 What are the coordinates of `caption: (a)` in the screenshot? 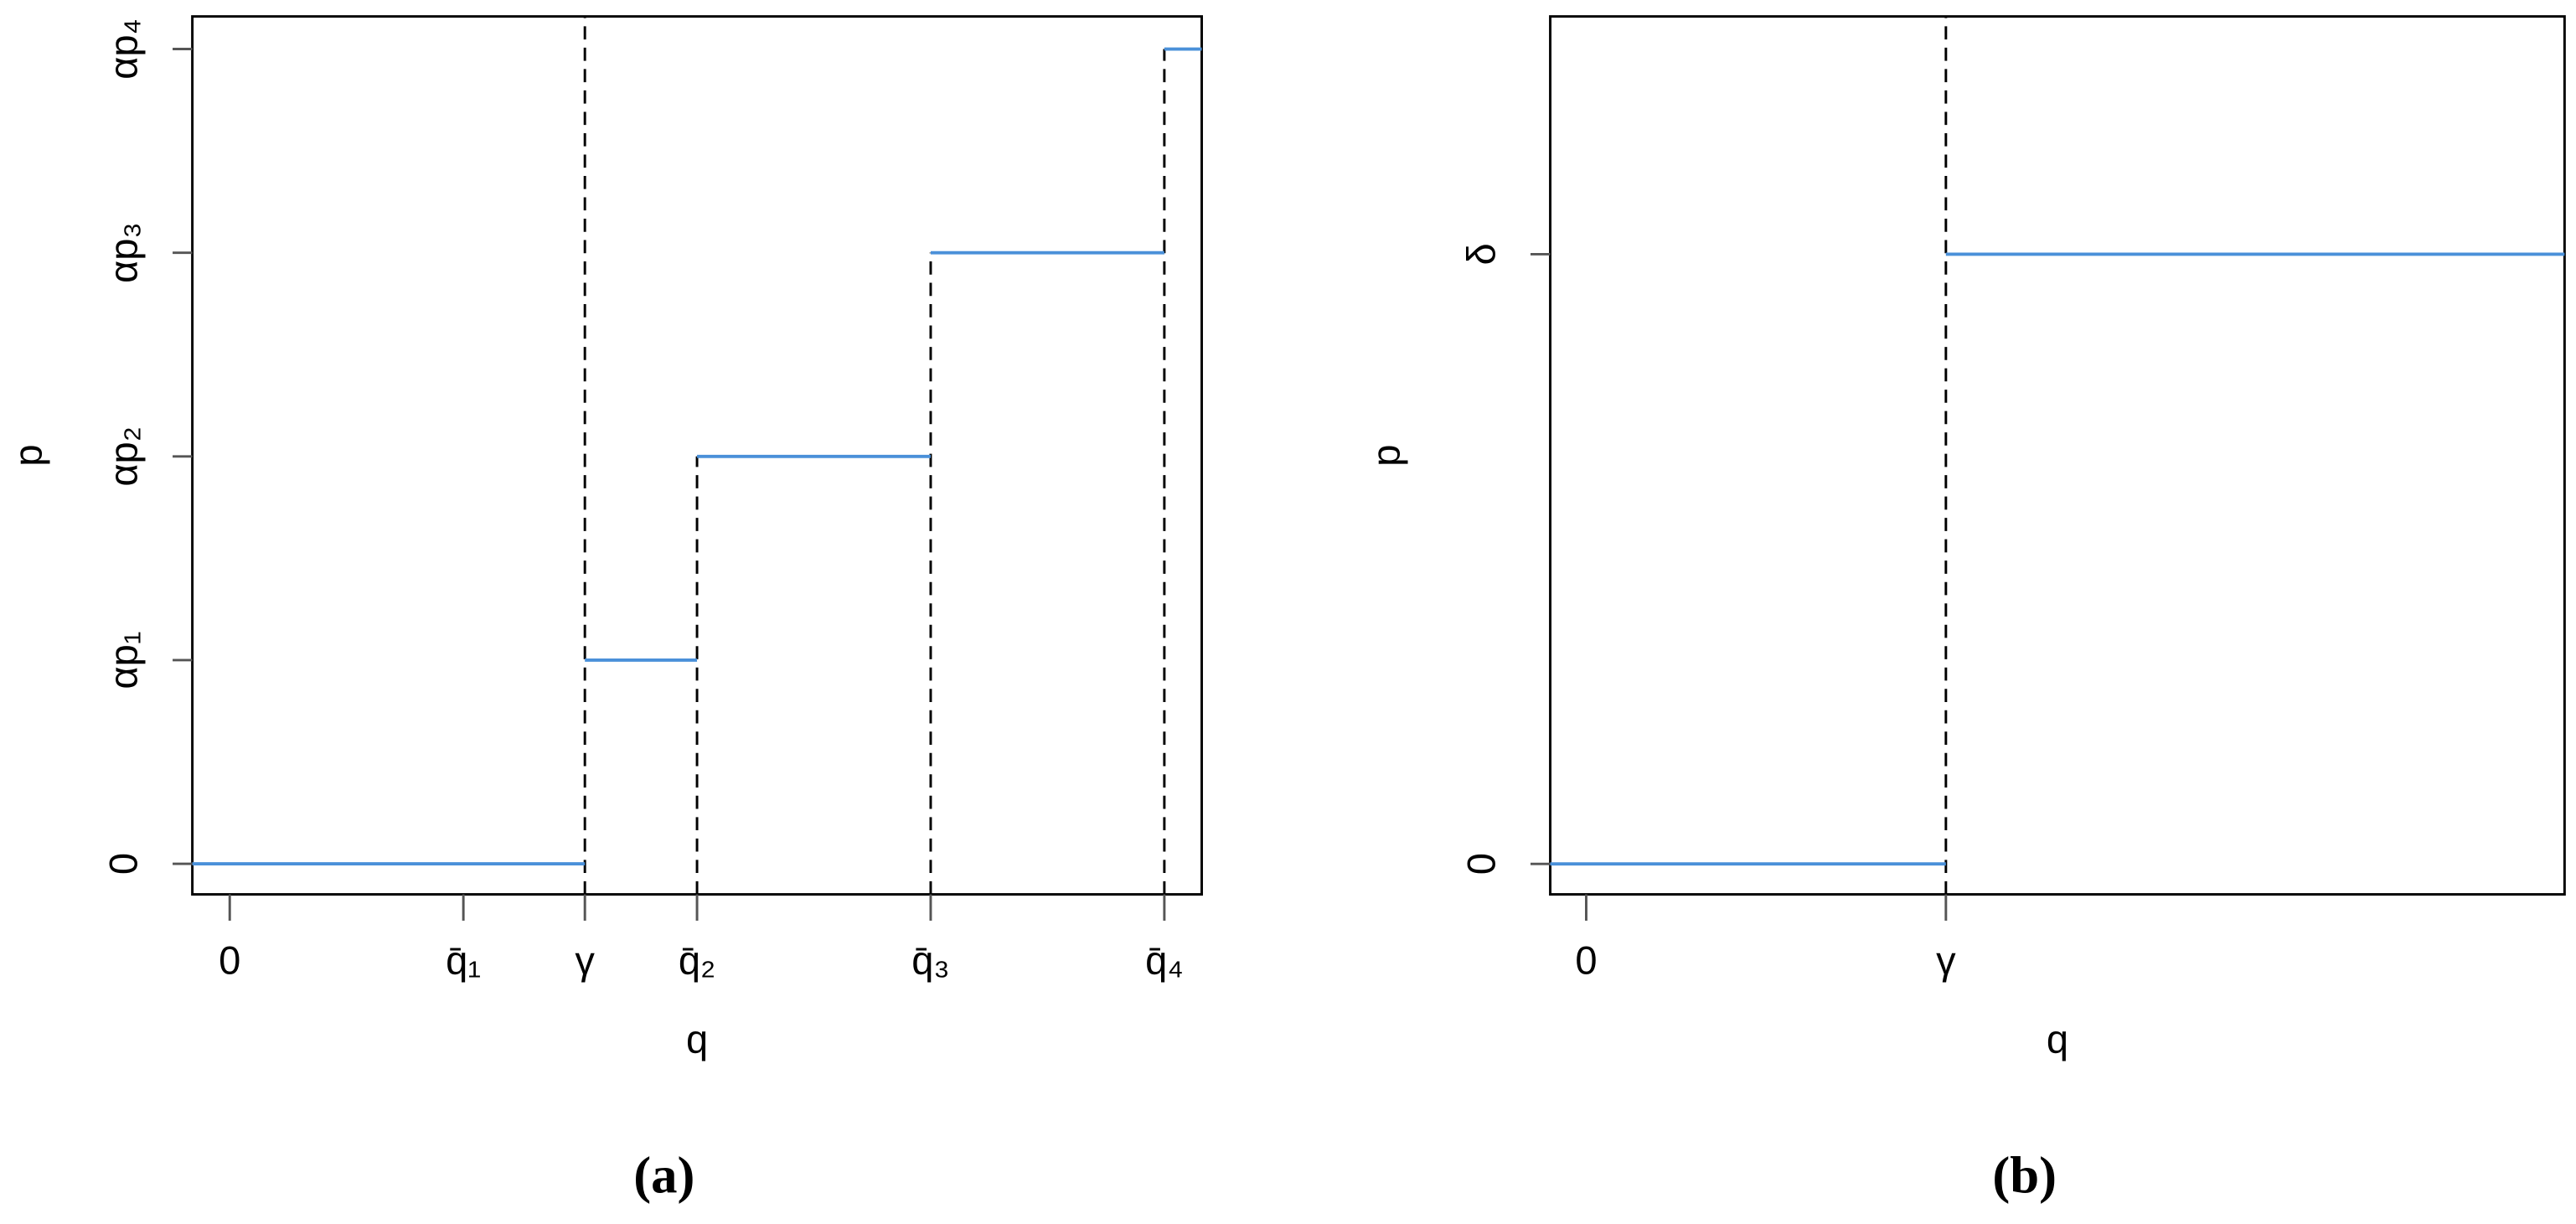 It's located at (663, 1174).